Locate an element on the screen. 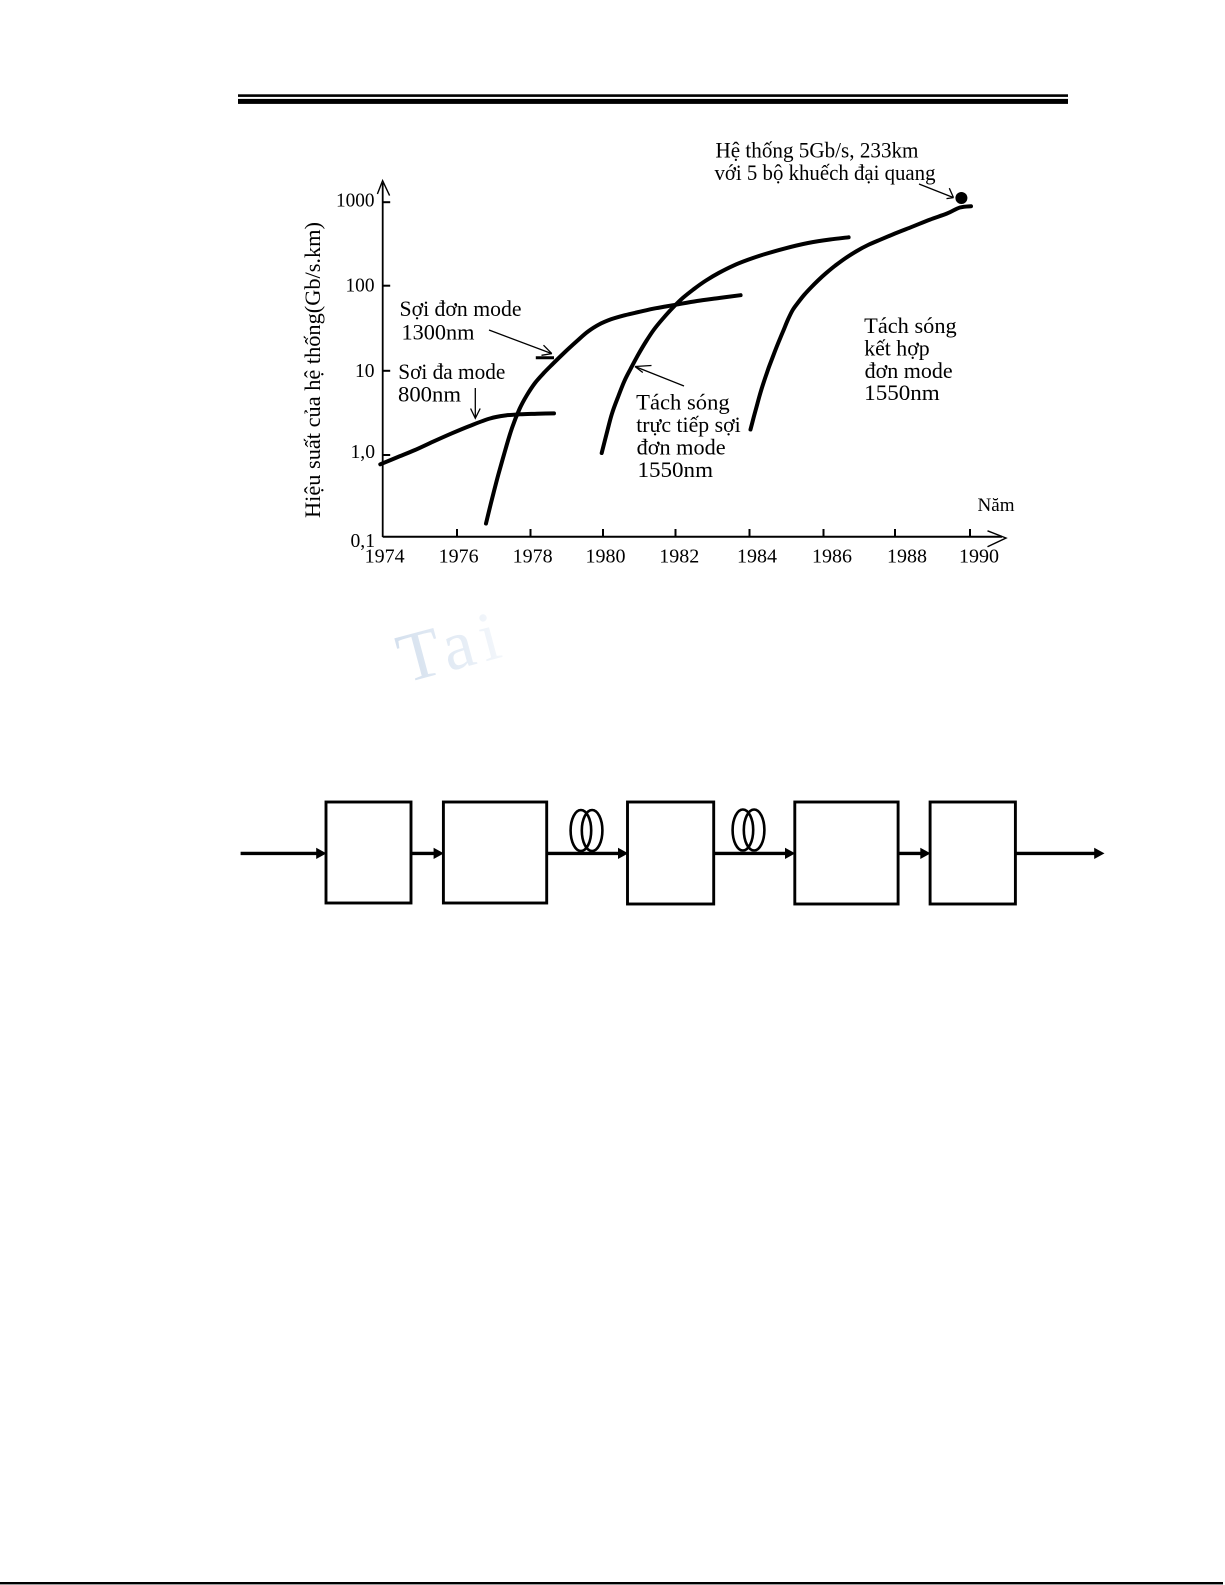  svg-text: kết hợp is located at coordinates (897, 348).